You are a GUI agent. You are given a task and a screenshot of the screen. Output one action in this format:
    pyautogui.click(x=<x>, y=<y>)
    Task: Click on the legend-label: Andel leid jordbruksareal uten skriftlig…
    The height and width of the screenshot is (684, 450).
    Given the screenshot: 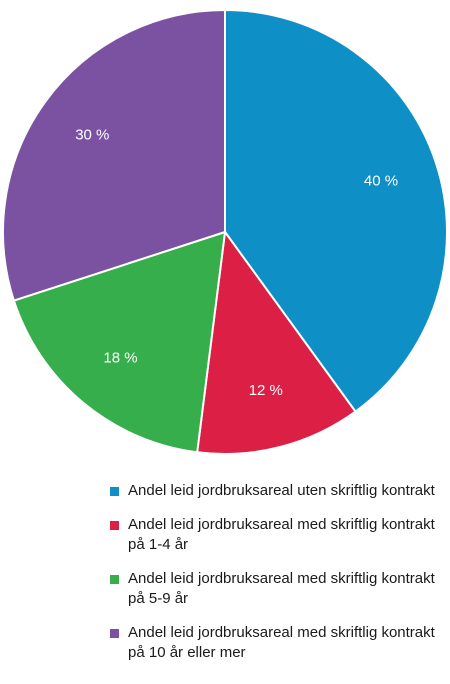 What is the action you would take?
    pyautogui.click(x=281, y=490)
    